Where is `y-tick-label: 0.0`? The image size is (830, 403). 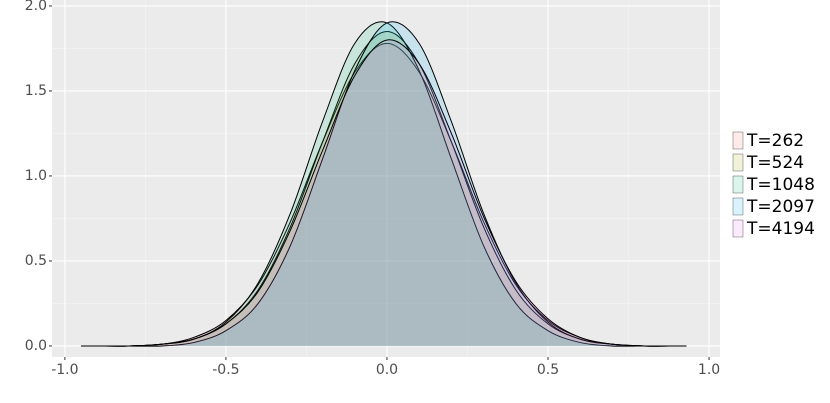 y-tick-label: 0.0 is located at coordinates (36, 346).